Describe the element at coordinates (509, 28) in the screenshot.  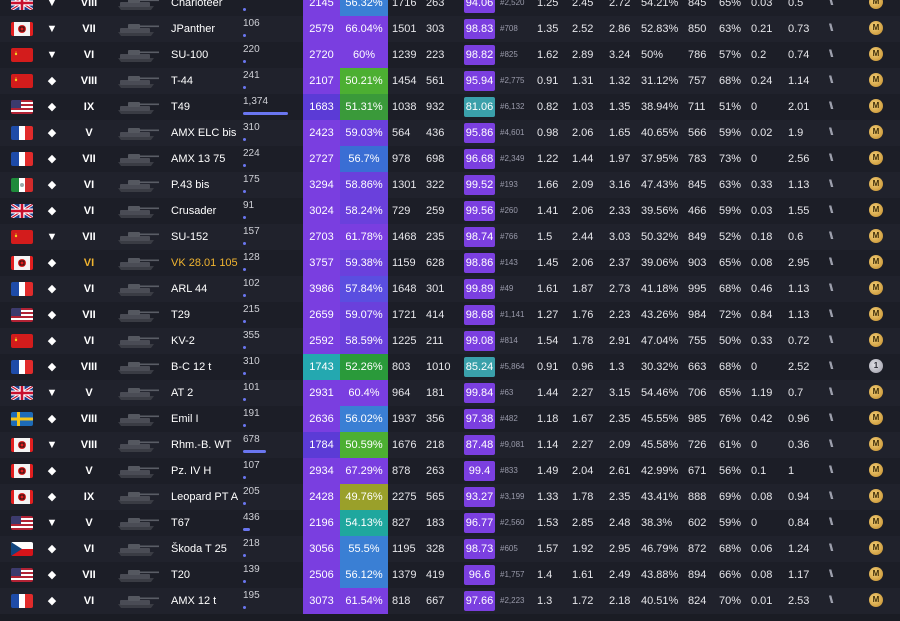
I see `rank-position: #708` at that location.